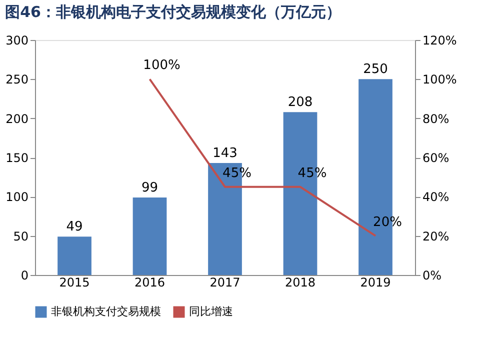 This screenshot has height=362, width=500. I want to click on data-label: 49, so click(74, 227).